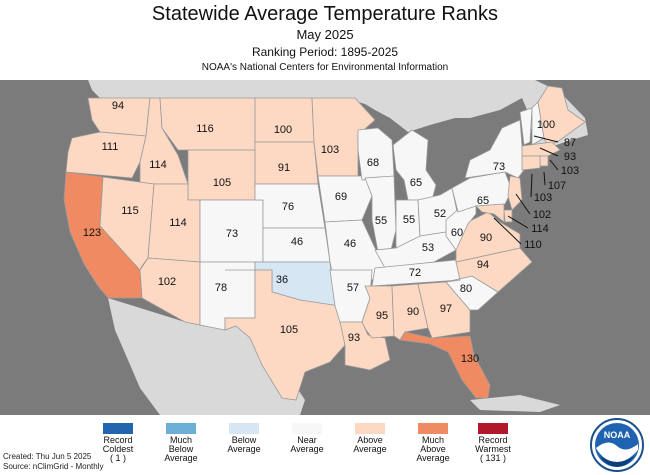  Describe the element at coordinates (446, 309) in the screenshot. I see `rank-label-ga: 97` at that location.